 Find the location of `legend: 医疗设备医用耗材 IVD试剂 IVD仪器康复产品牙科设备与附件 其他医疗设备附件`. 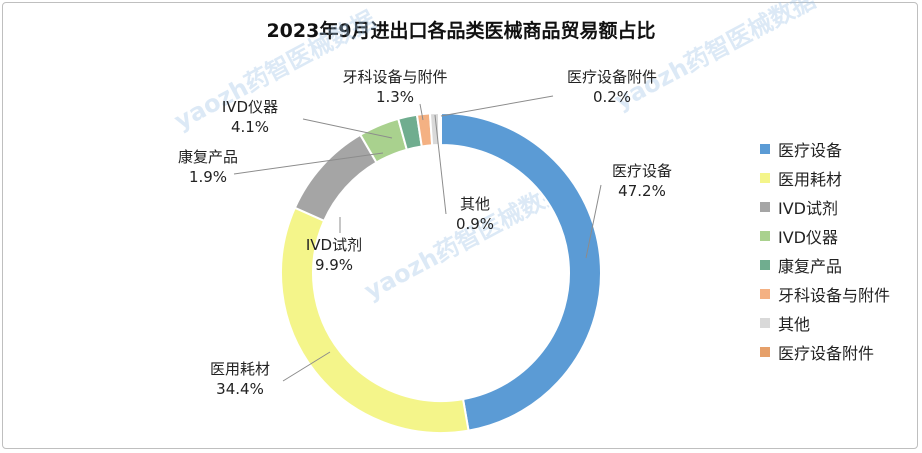

legend: 医疗设备医用耗材 IVD试剂 IVD仪器康复产品牙科设备与附件 其他医疗设备附件 is located at coordinates (825, 250).